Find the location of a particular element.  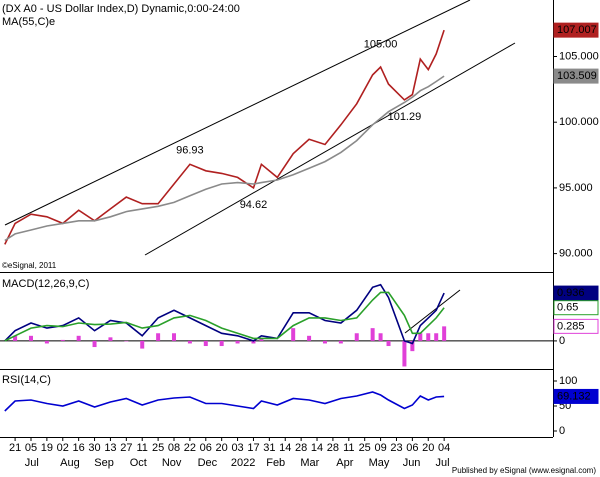

month-label: May is located at coordinates (379, 463).